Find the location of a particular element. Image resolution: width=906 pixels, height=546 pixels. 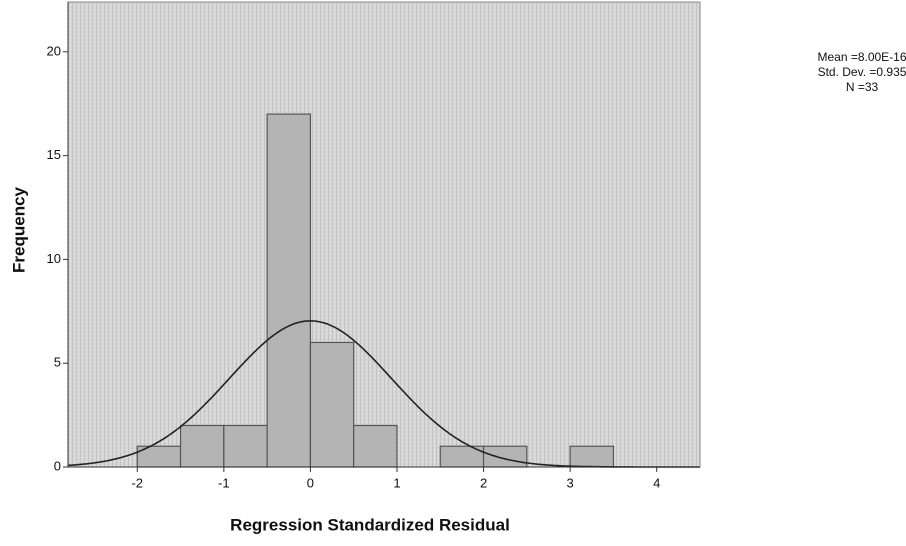

x-tick-label: 4 is located at coordinates (656, 482).